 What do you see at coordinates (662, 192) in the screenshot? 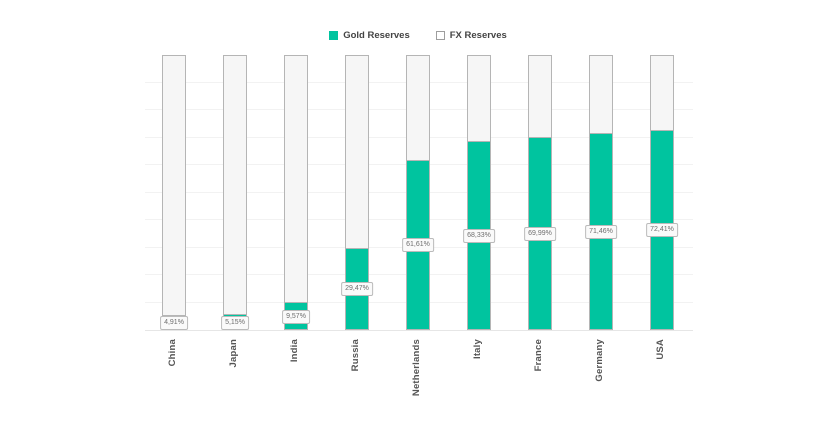
I see `bar-usa` at bounding box center [662, 192].